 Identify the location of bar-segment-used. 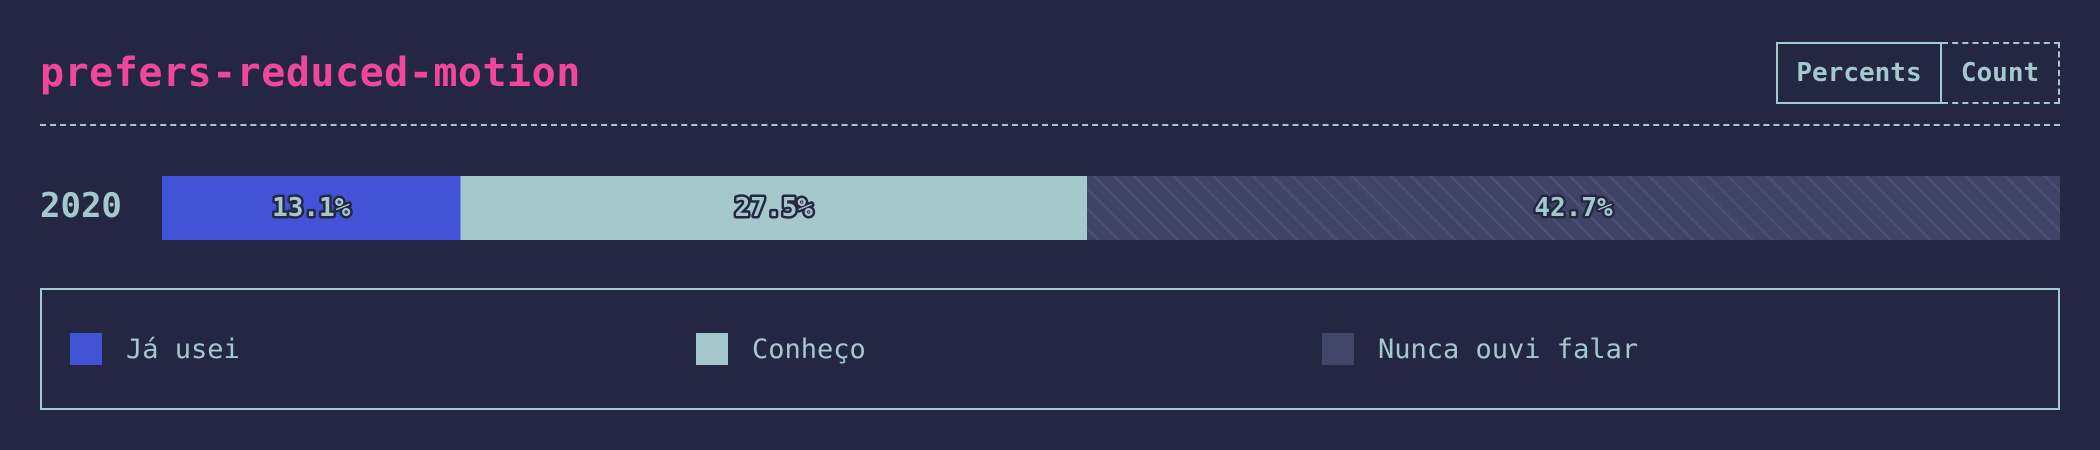
(311, 208).